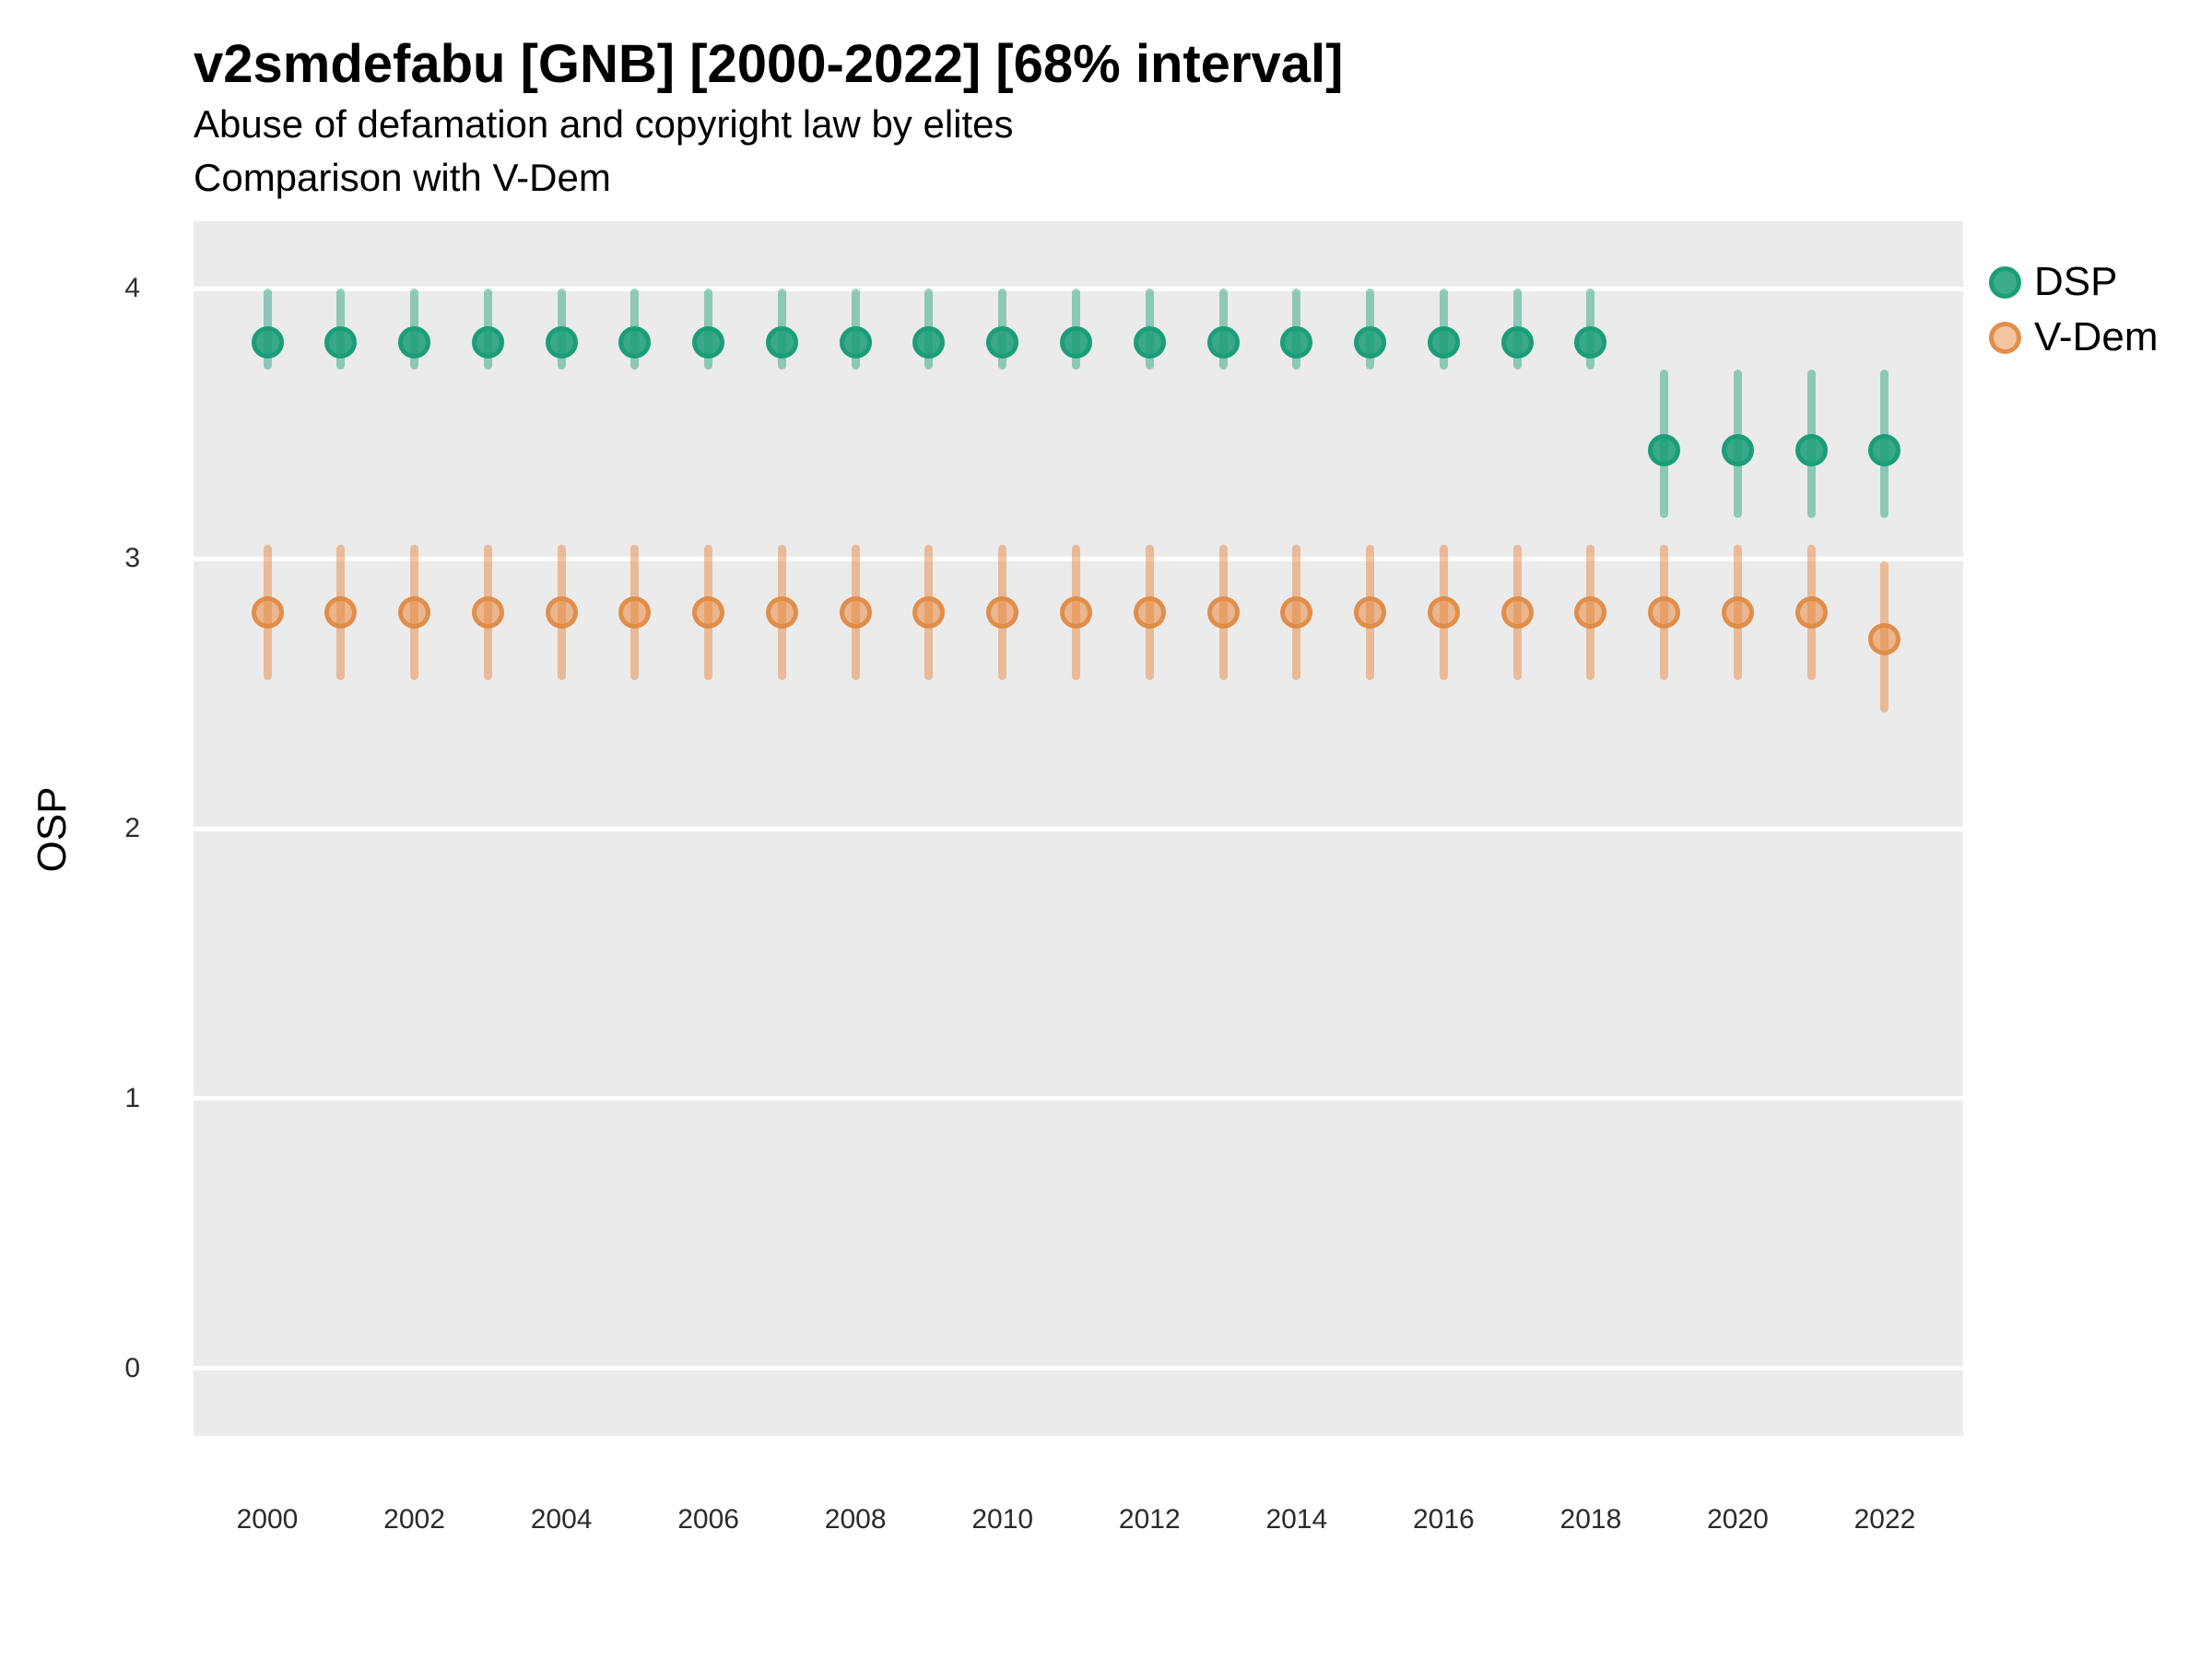  I want to click on x-tick-label-2018: 2018, so click(1590, 1519).